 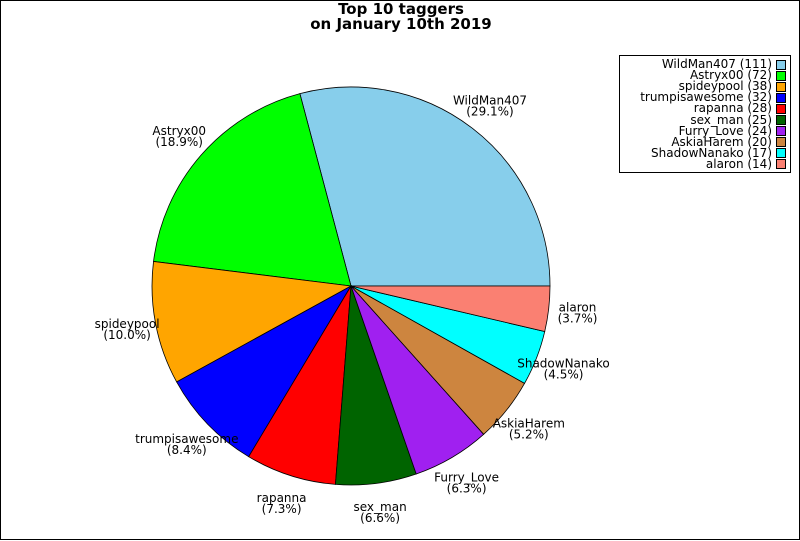 I want to click on legend-item: WildMan407 (111), so click(x=703, y=64).